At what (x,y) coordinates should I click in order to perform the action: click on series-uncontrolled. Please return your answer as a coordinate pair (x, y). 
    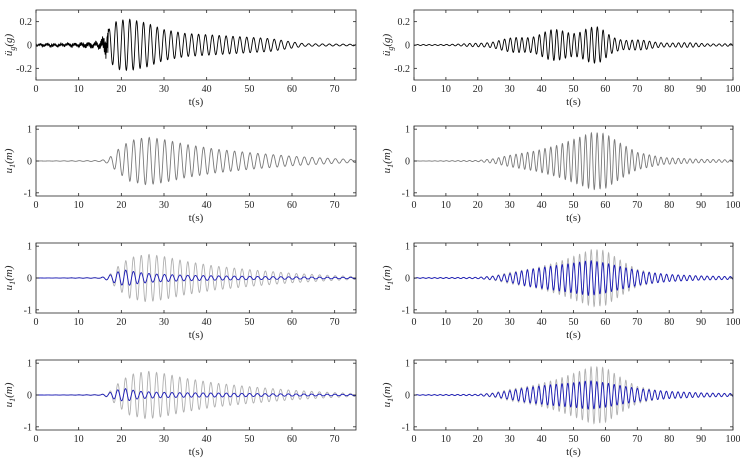
    Looking at the image, I should click on (196, 161).